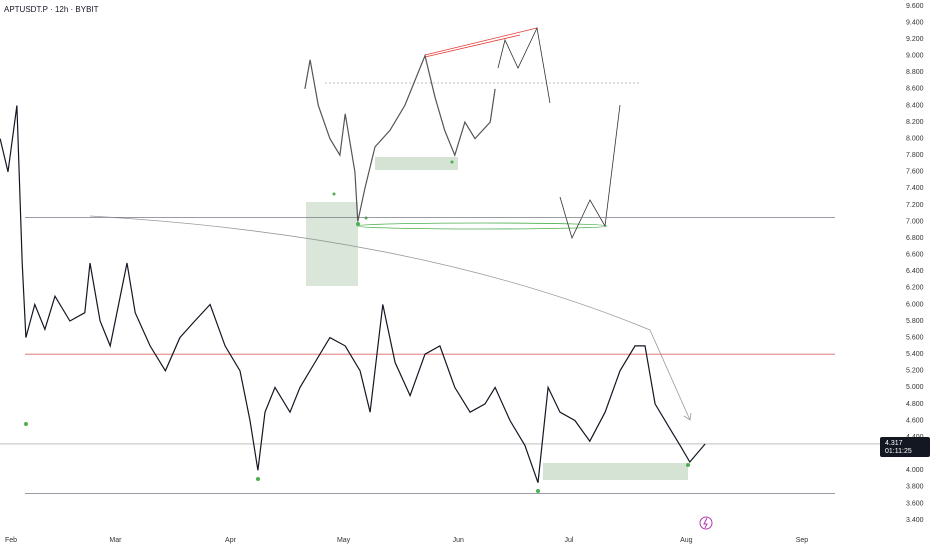  I want to click on y-tick-label: 6.200, so click(915, 288).